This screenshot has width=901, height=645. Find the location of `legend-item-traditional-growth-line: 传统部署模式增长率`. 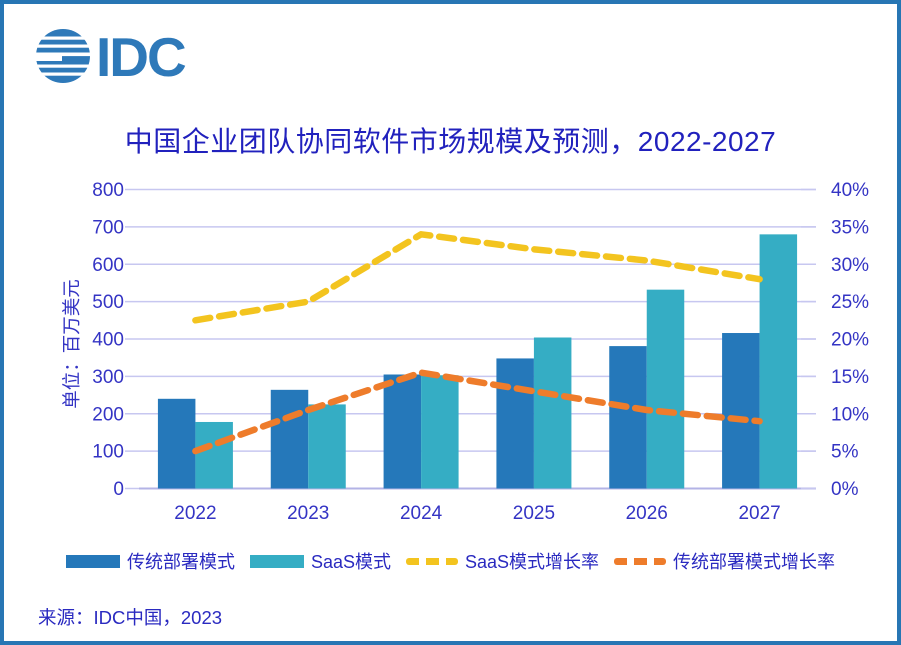

legend-item-traditional-growth-line: 传统部署模式增长率 is located at coordinates (724, 561).